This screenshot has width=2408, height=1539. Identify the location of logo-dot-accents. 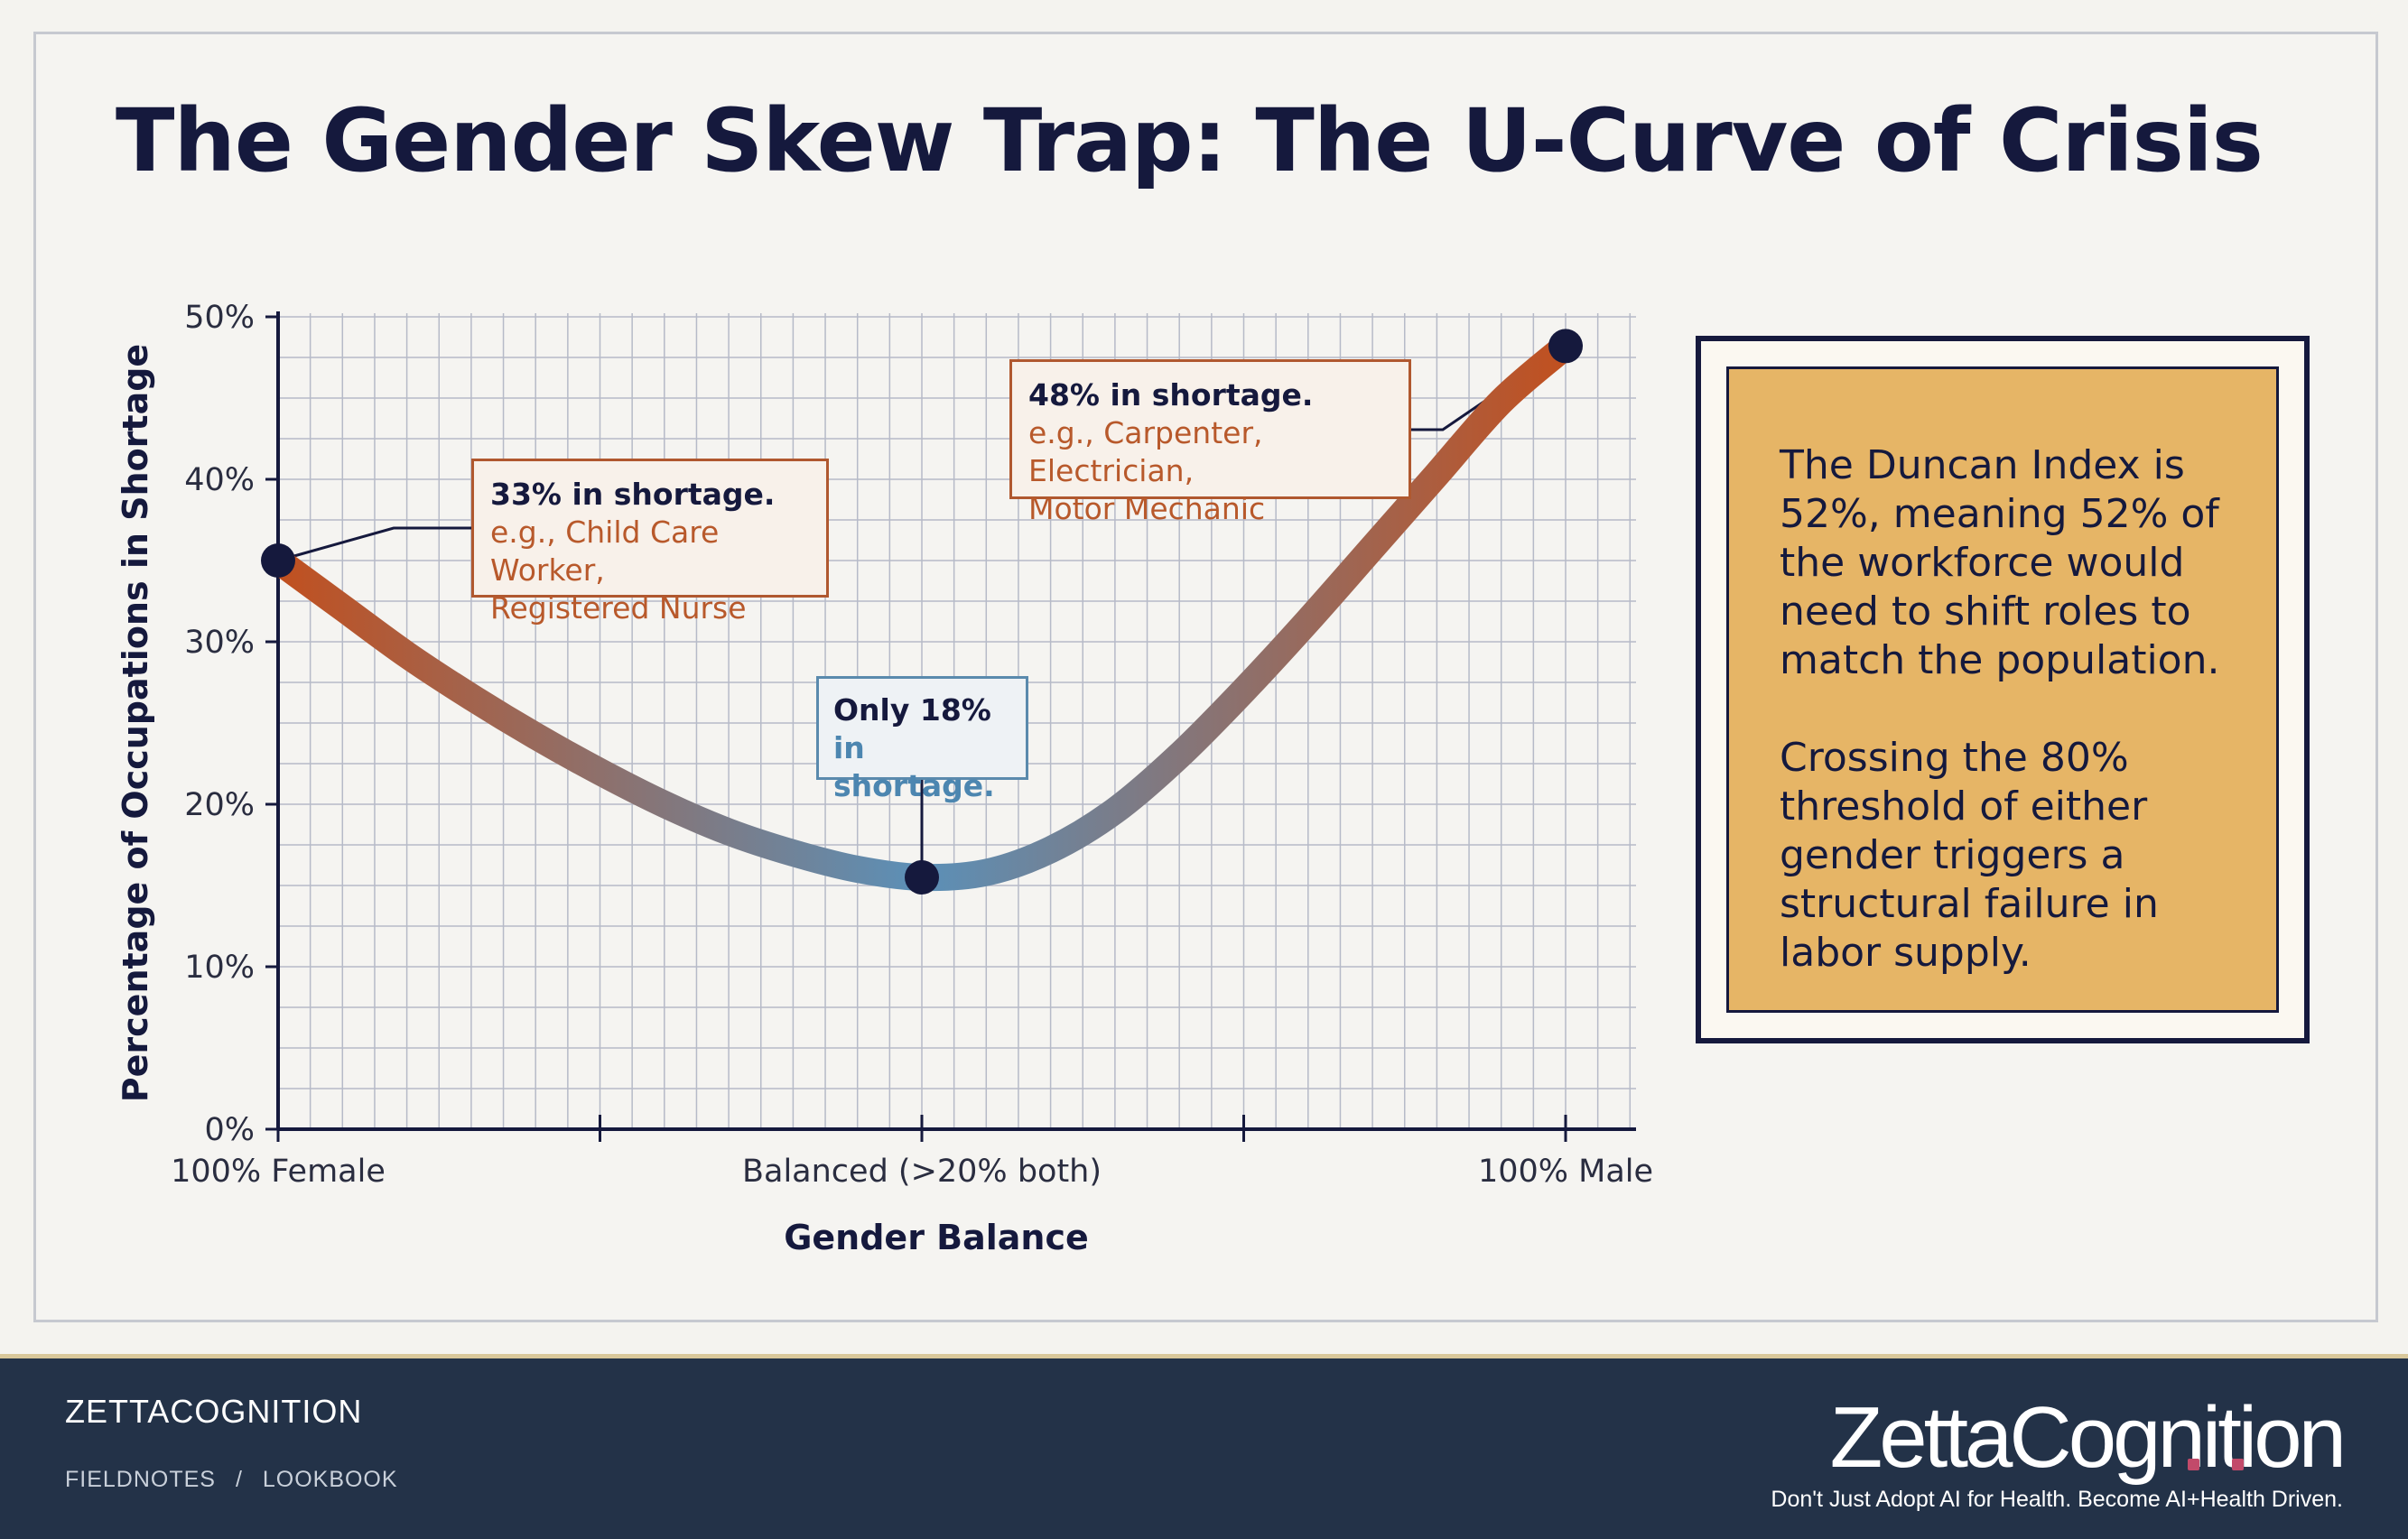
(2199, 1442).